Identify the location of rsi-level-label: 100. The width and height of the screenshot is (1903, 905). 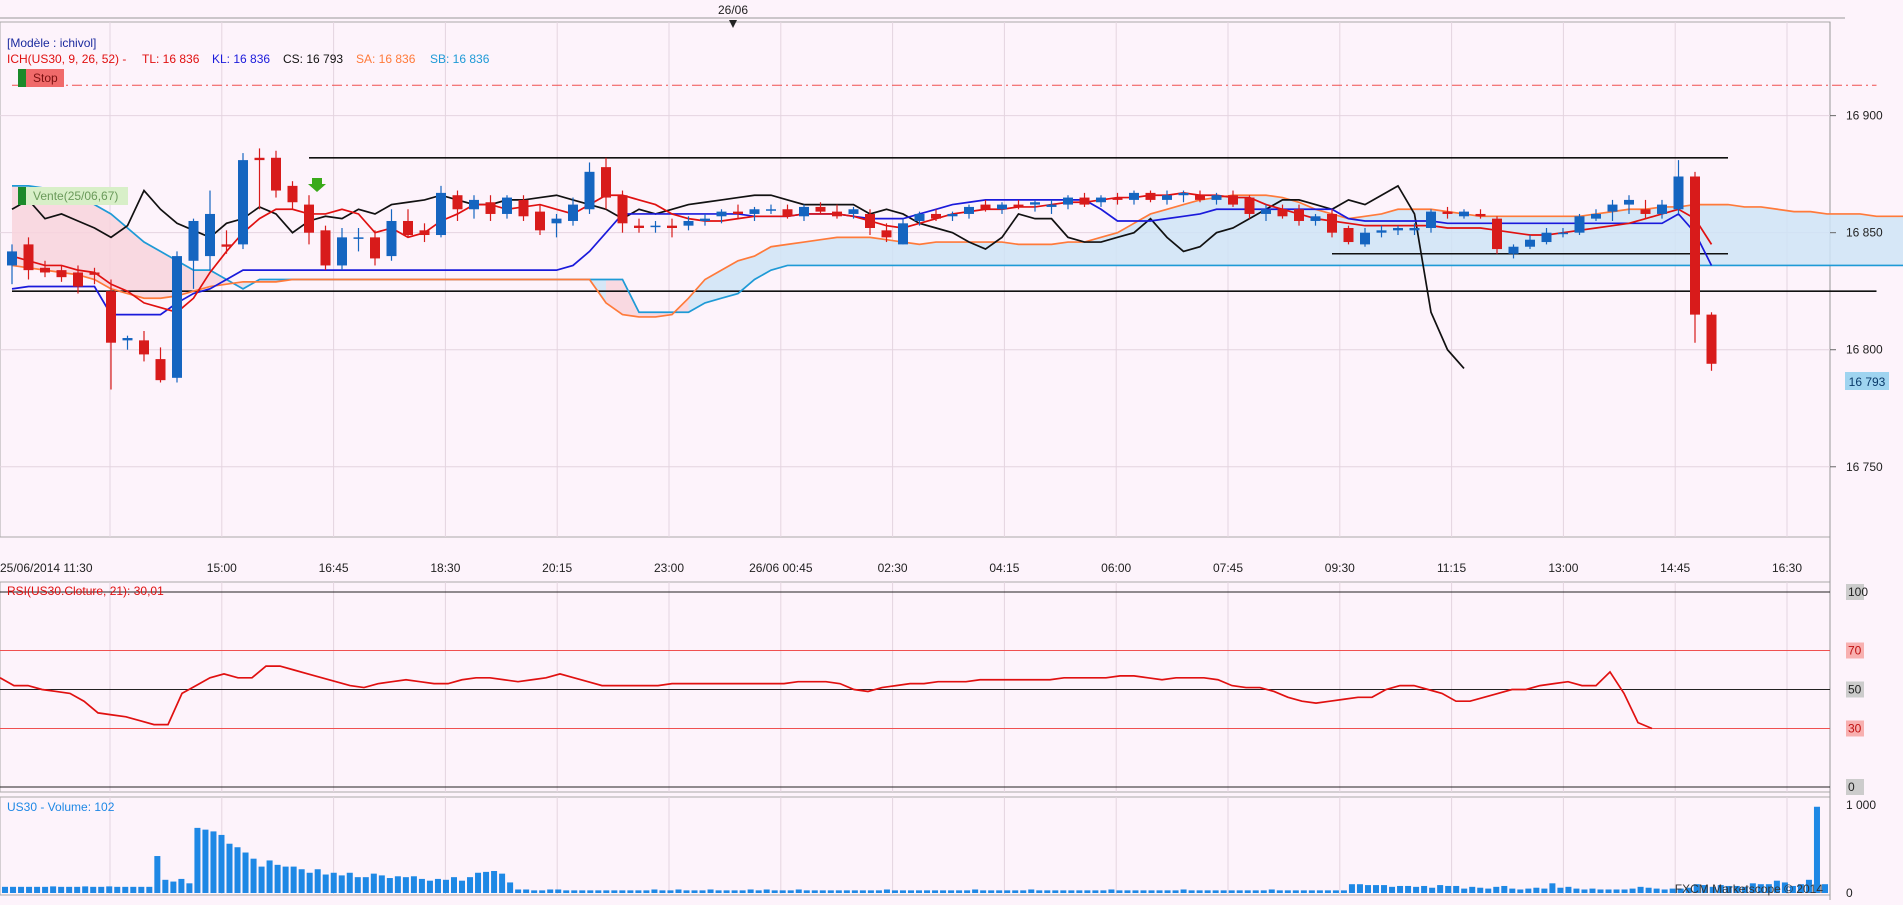
(1858, 592).